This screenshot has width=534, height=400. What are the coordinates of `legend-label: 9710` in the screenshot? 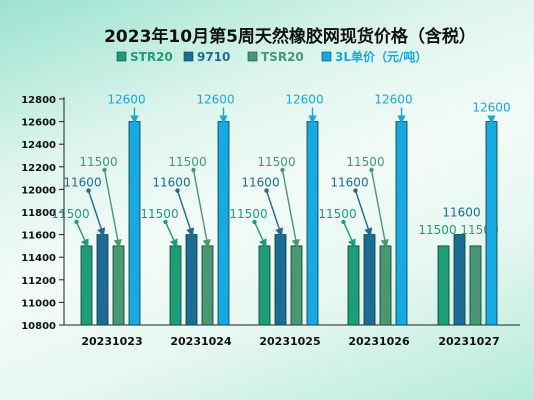 It's located at (213, 57).